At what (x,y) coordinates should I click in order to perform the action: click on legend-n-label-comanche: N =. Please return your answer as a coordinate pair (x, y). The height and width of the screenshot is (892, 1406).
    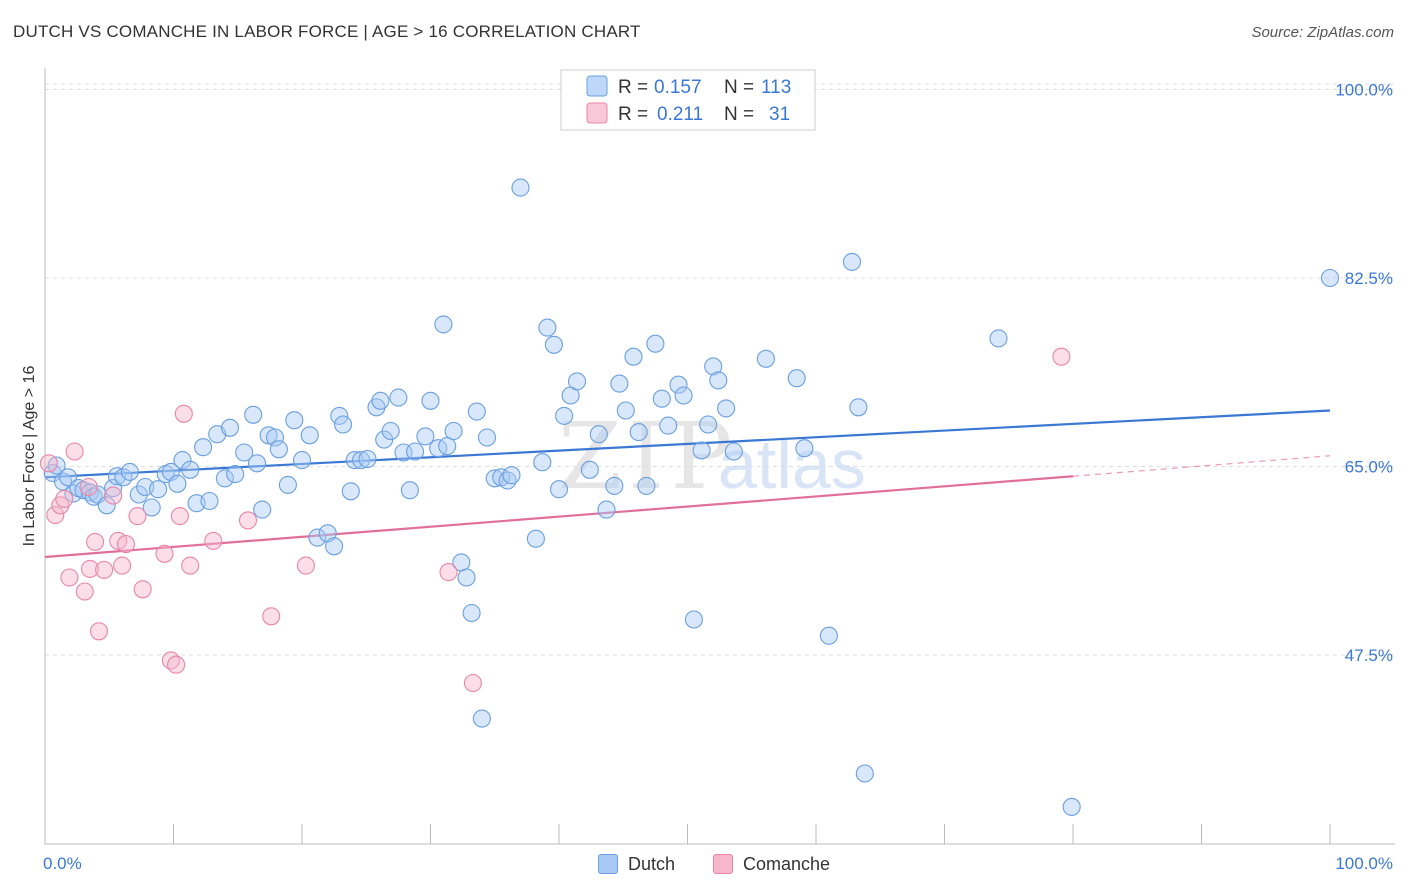
    Looking at the image, I should click on (739, 114).